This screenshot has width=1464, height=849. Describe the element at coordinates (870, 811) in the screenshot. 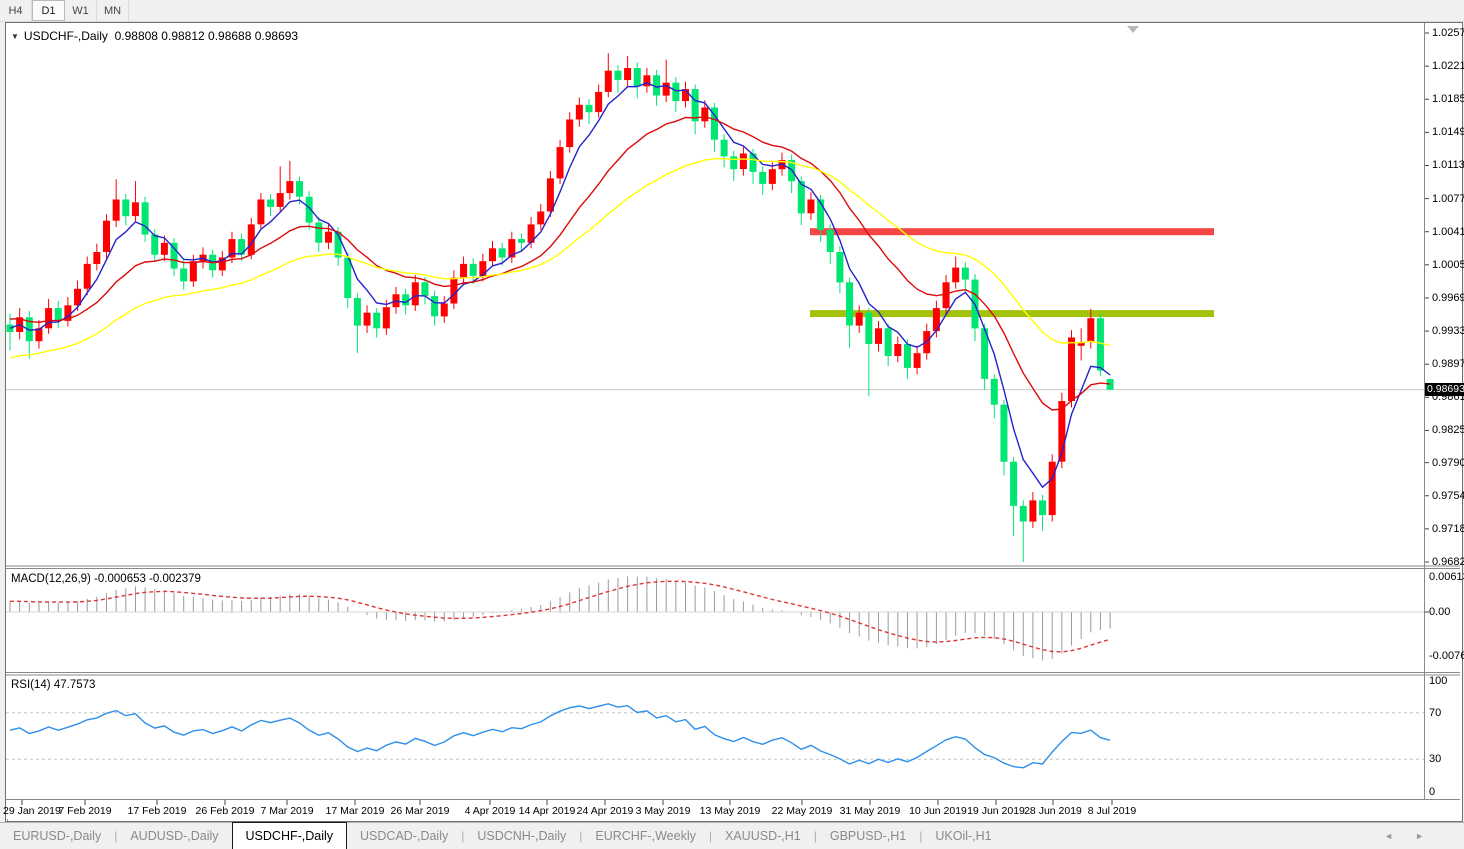

I see `date-tick-label: 31 May 2019` at that location.